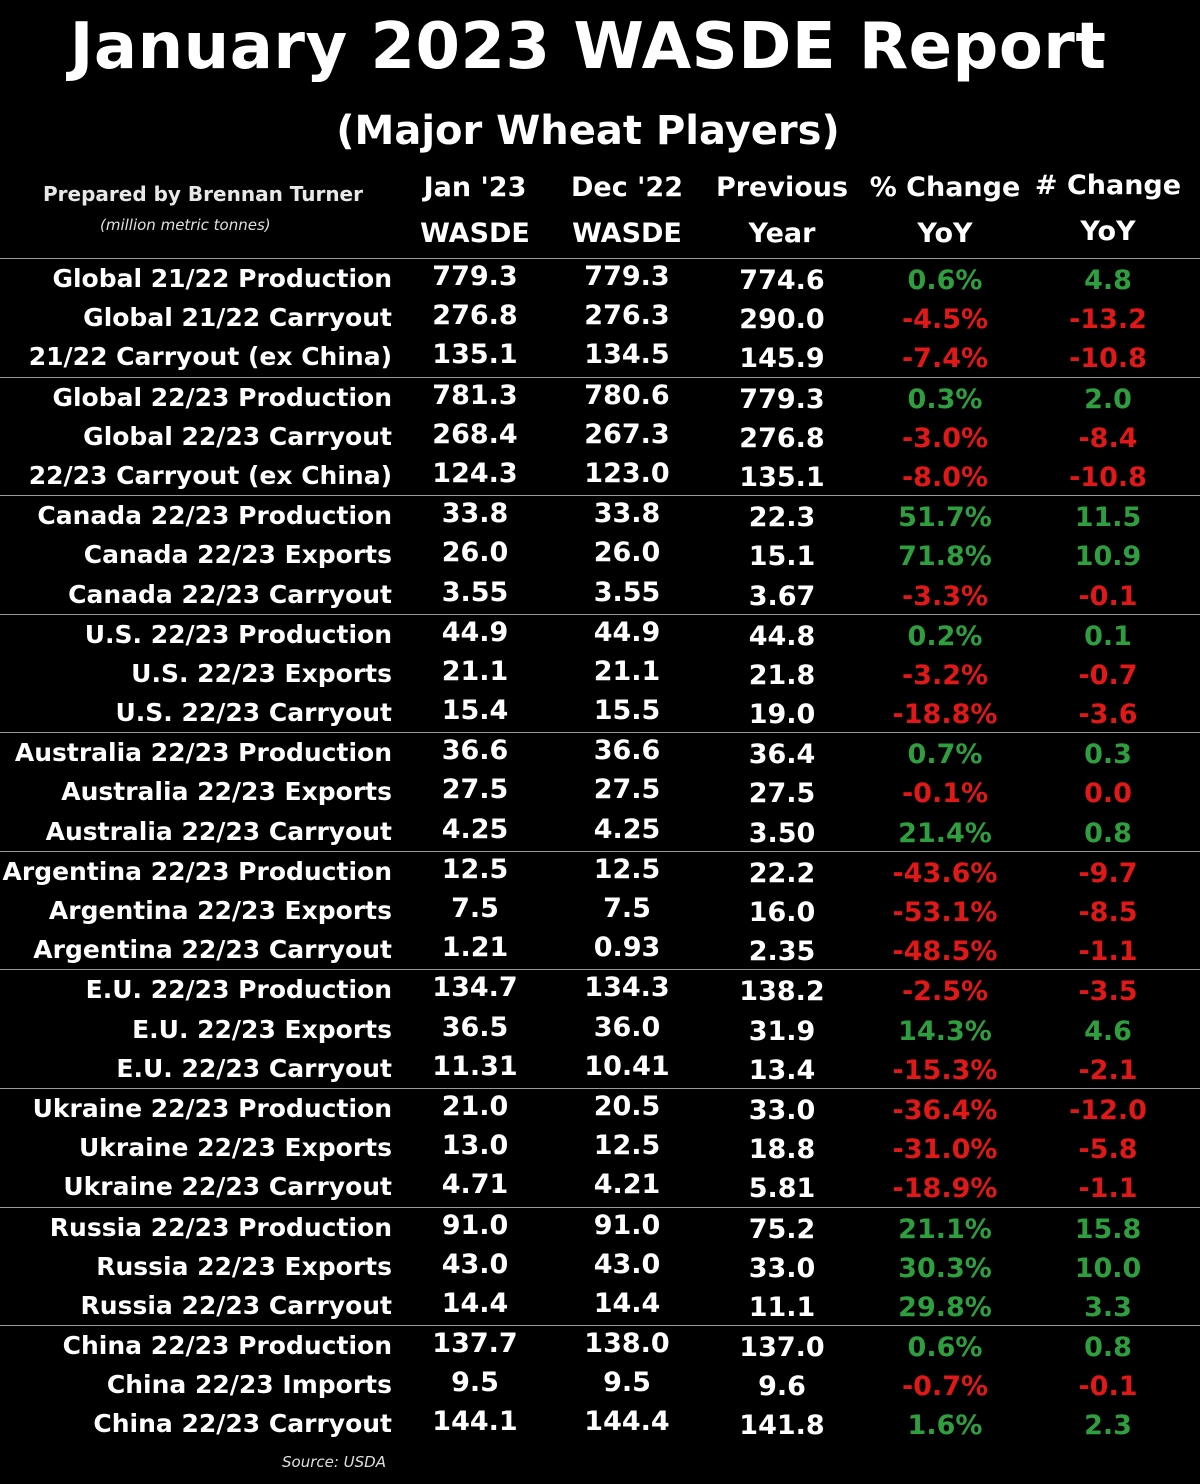 This screenshot has width=1200, height=1484. Describe the element at coordinates (261, 673) in the screenshot. I see `row-label: U.S. 22/23 Exports` at that location.